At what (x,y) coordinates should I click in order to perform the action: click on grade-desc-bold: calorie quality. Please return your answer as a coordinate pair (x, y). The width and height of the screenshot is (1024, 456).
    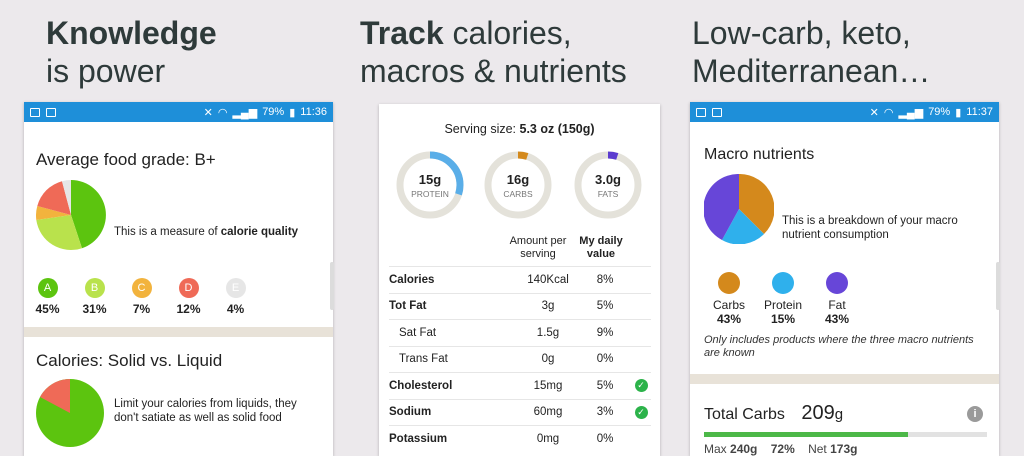
    Looking at the image, I should click on (259, 232).